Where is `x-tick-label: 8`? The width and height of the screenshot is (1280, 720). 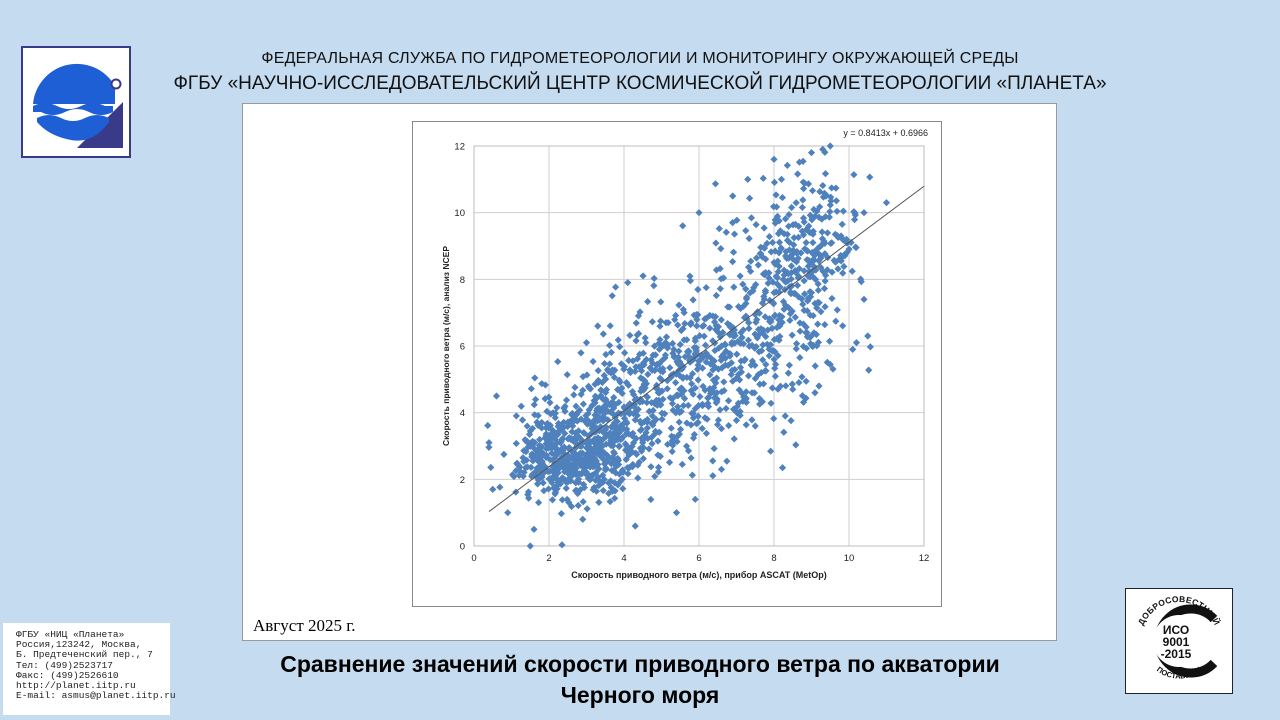 x-tick-label: 8 is located at coordinates (773, 558).